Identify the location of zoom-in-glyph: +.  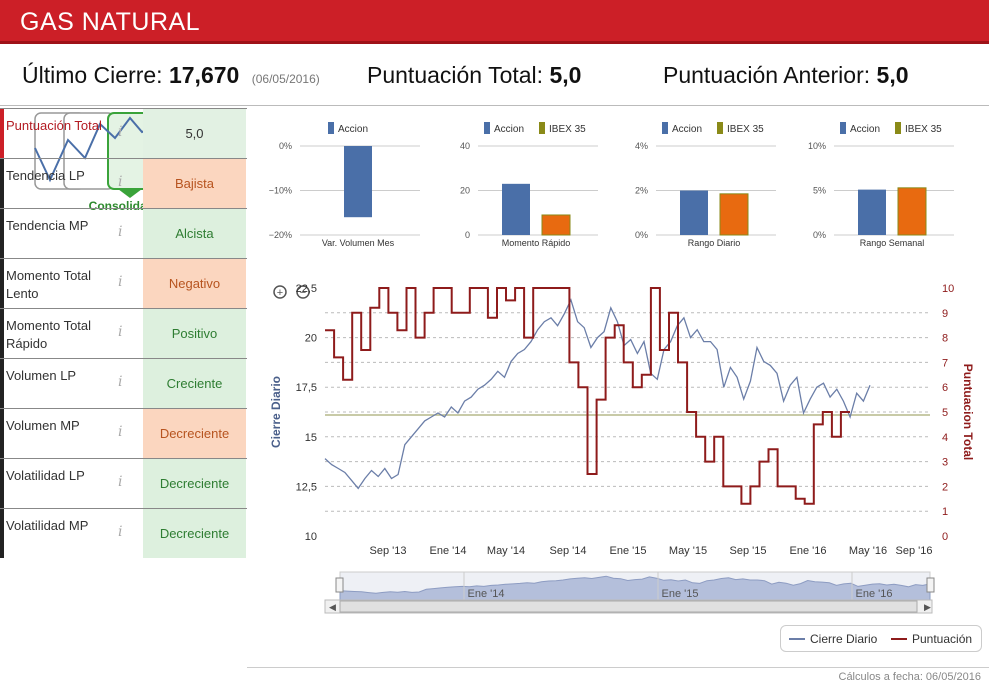
(280, 293).